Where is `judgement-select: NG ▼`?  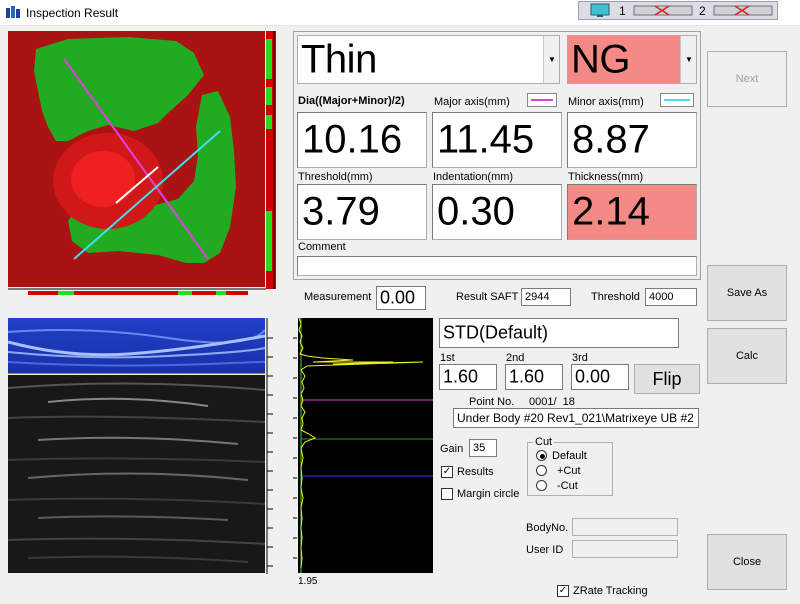 judgement-select: NG ▼ is located at coordinates (632, 59).